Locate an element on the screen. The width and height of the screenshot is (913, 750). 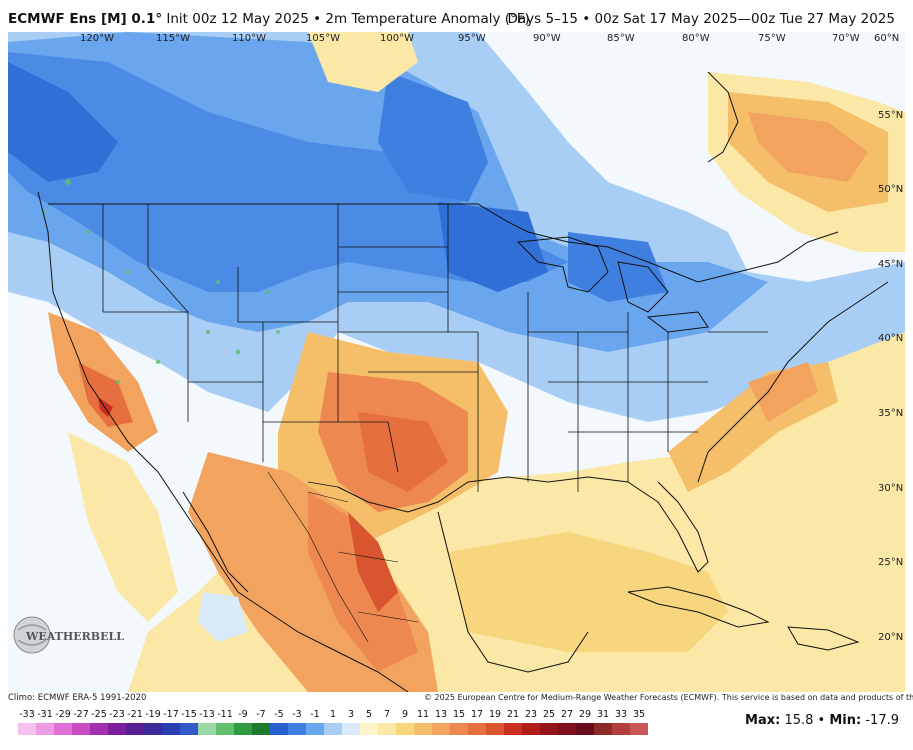
legend-label: -21 is located at coordinates (135, 714).